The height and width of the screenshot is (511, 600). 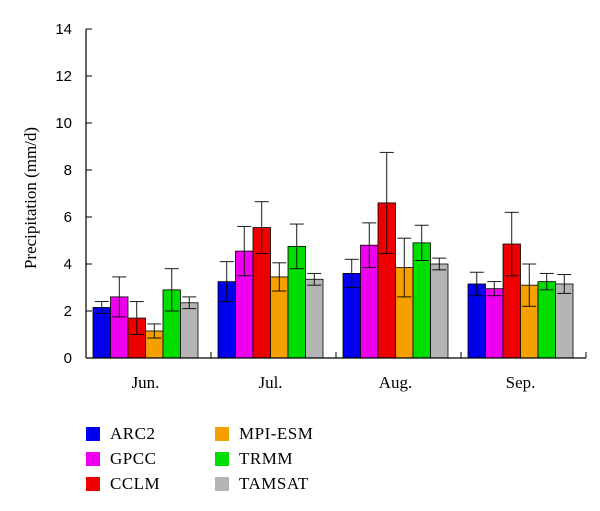 What do you see at coordinates (93, 484) in the screenshot?
I see `legend-swatch-cclm` at bounding box center [93, 484].